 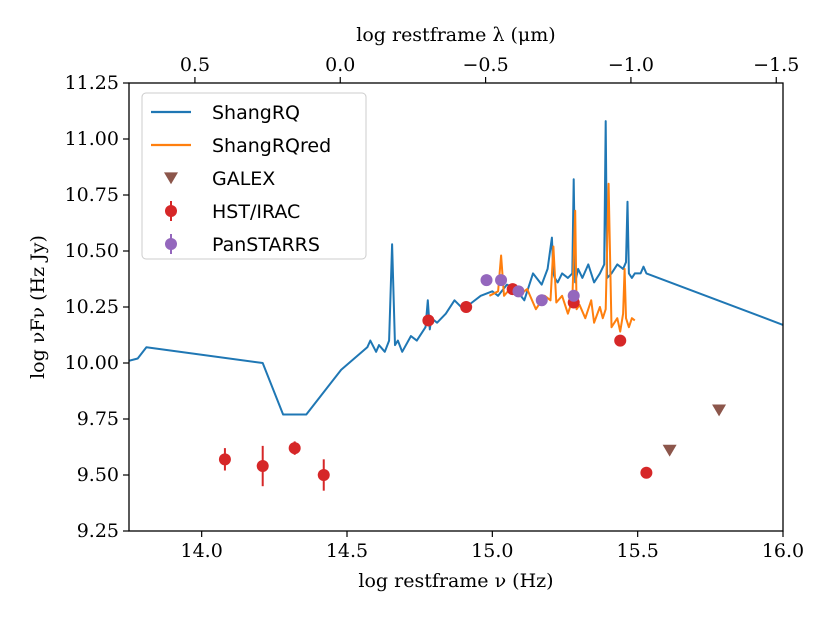 I want to click on top-tick-label: −1.5, so click(x=776, y=65).